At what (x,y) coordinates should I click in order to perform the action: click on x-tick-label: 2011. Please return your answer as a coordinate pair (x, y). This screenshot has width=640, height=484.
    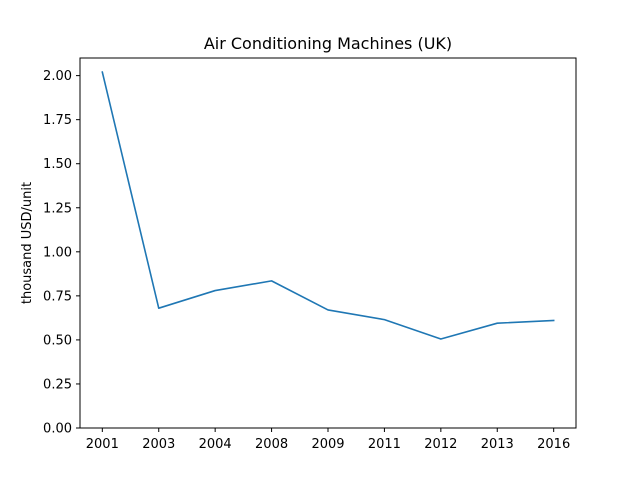
    Looking at the image, I should click on (384, 444).